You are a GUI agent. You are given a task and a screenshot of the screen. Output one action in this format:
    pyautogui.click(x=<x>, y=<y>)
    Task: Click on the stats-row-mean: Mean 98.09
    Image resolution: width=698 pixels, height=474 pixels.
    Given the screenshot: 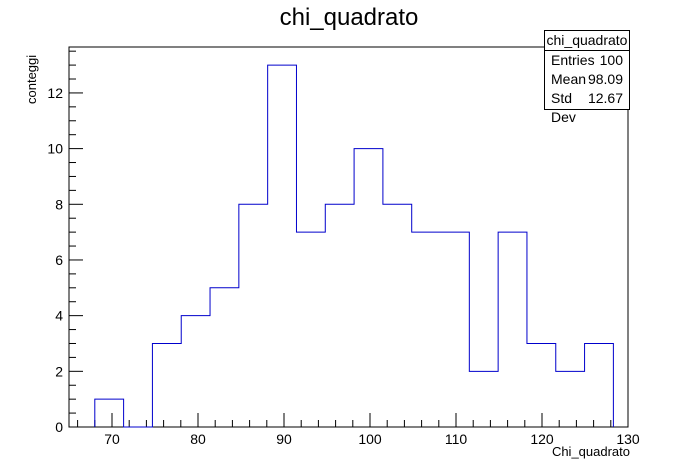 What is the action you would take?
    pyautogui.click(x=587, y=79)
    